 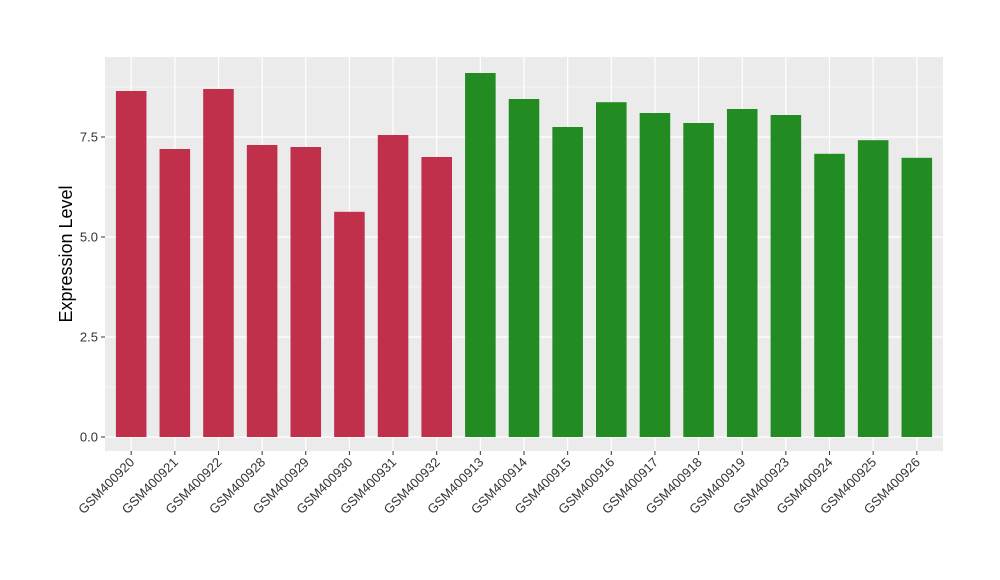 What do you see at coordinates (567, 282) in the screenshot?
I see `bar-gsm400915` at bounding box center [567, 282].